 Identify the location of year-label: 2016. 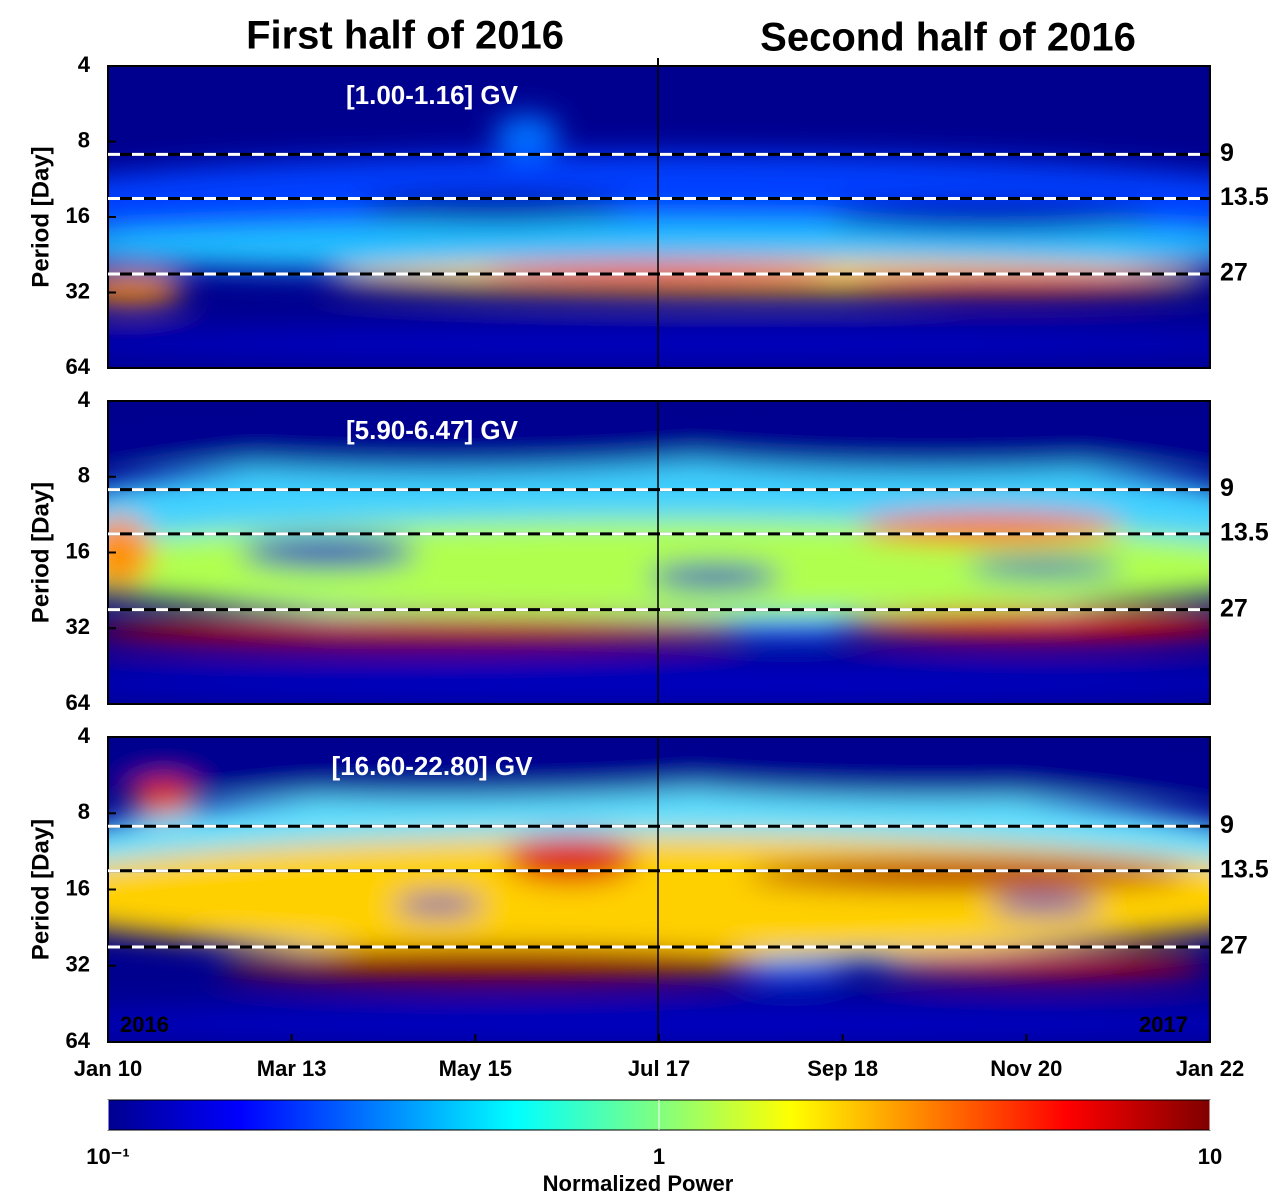
(144, 1024).